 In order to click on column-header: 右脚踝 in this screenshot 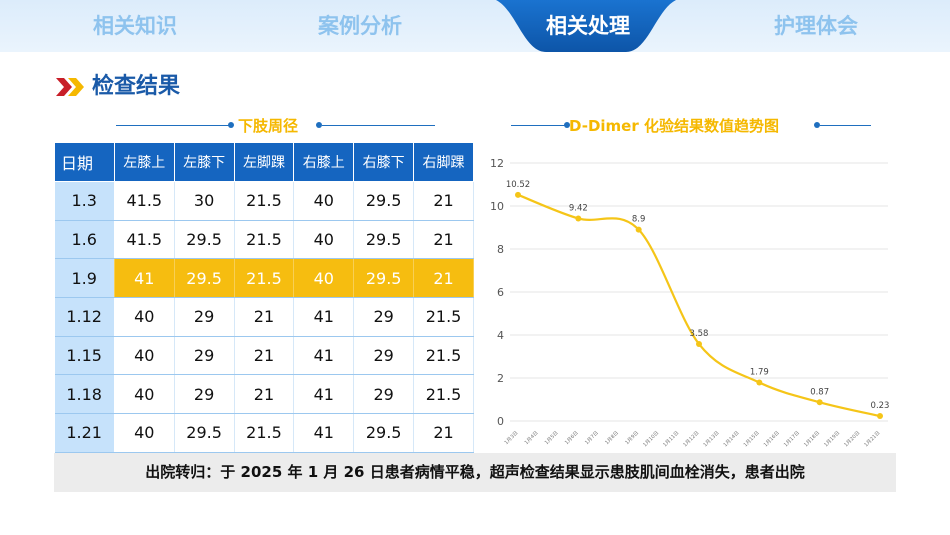, I will do `click(443, 162)`.